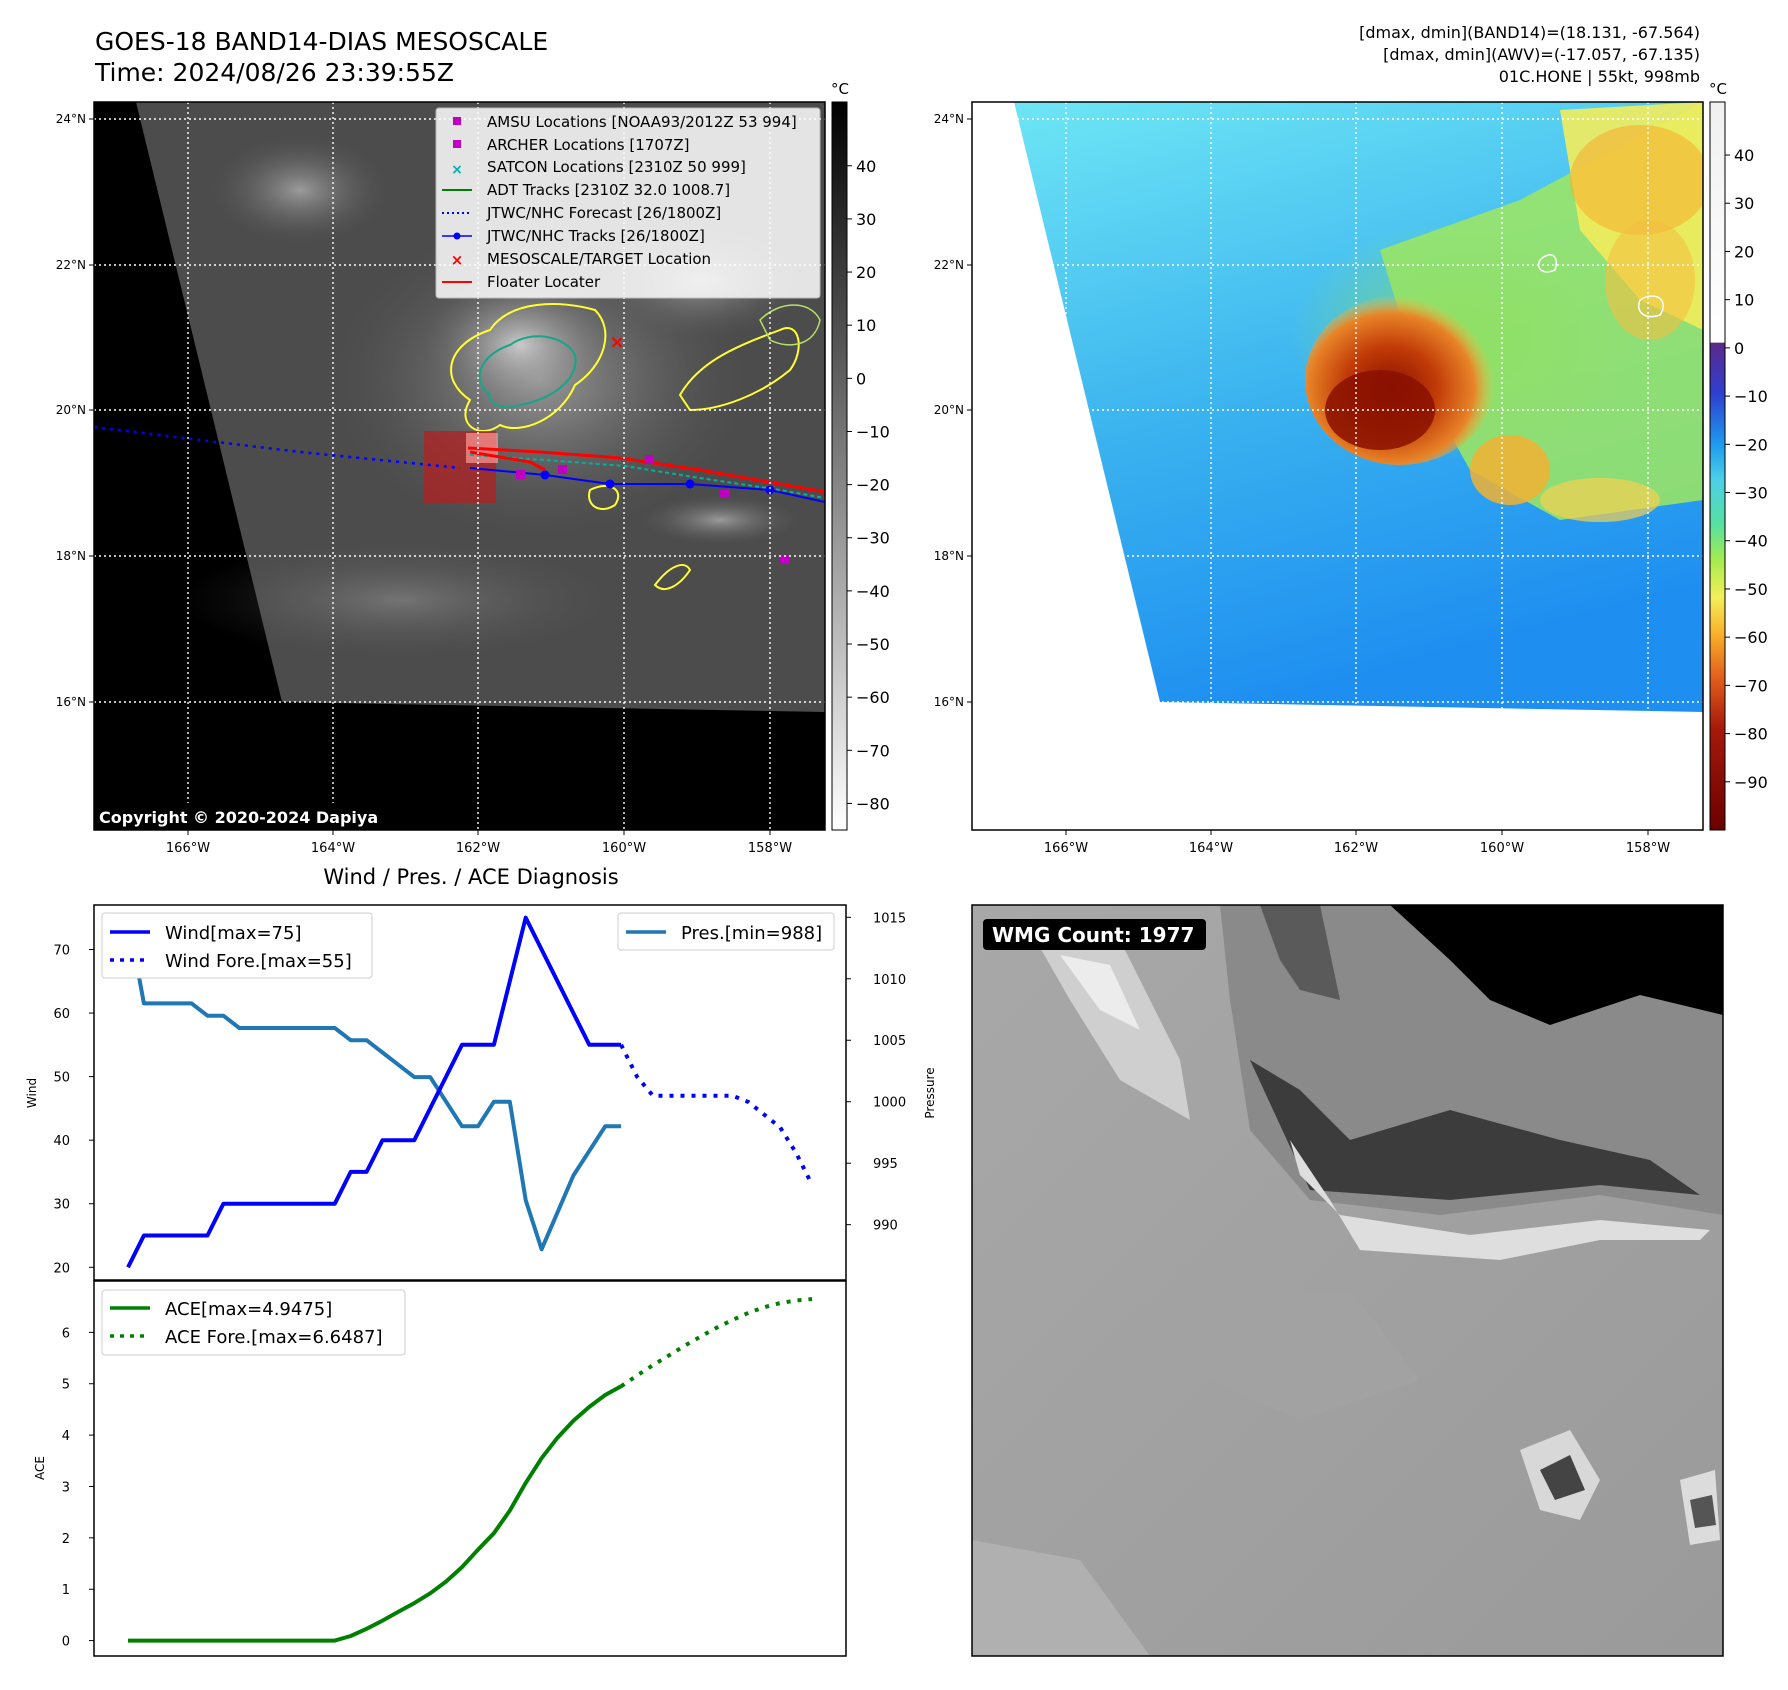 This screenshot has height=1690, width=1788. Describe the element at coordinates (889, 980) in the screenshot. I see `pressure-ytick-label: 1010` at that location.